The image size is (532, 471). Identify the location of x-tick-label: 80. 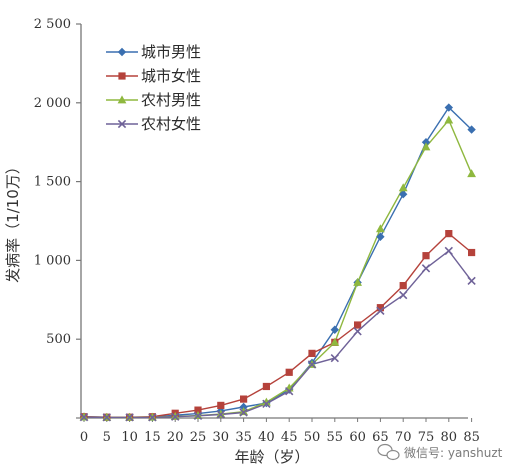
(449, 437).